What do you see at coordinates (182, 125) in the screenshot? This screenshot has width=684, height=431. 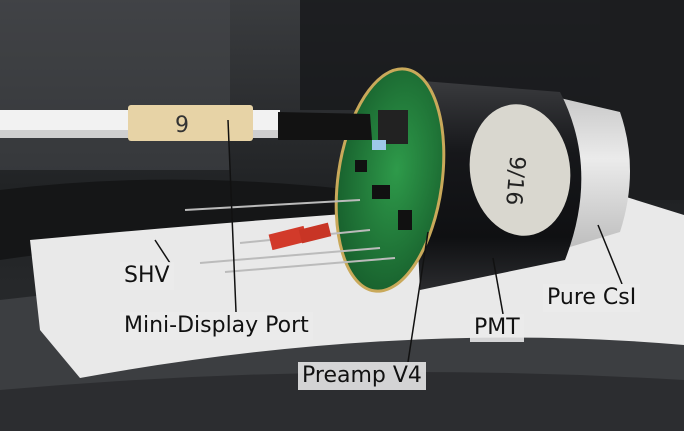 I see `tape-text: 9` at bounding box center [182, 125].